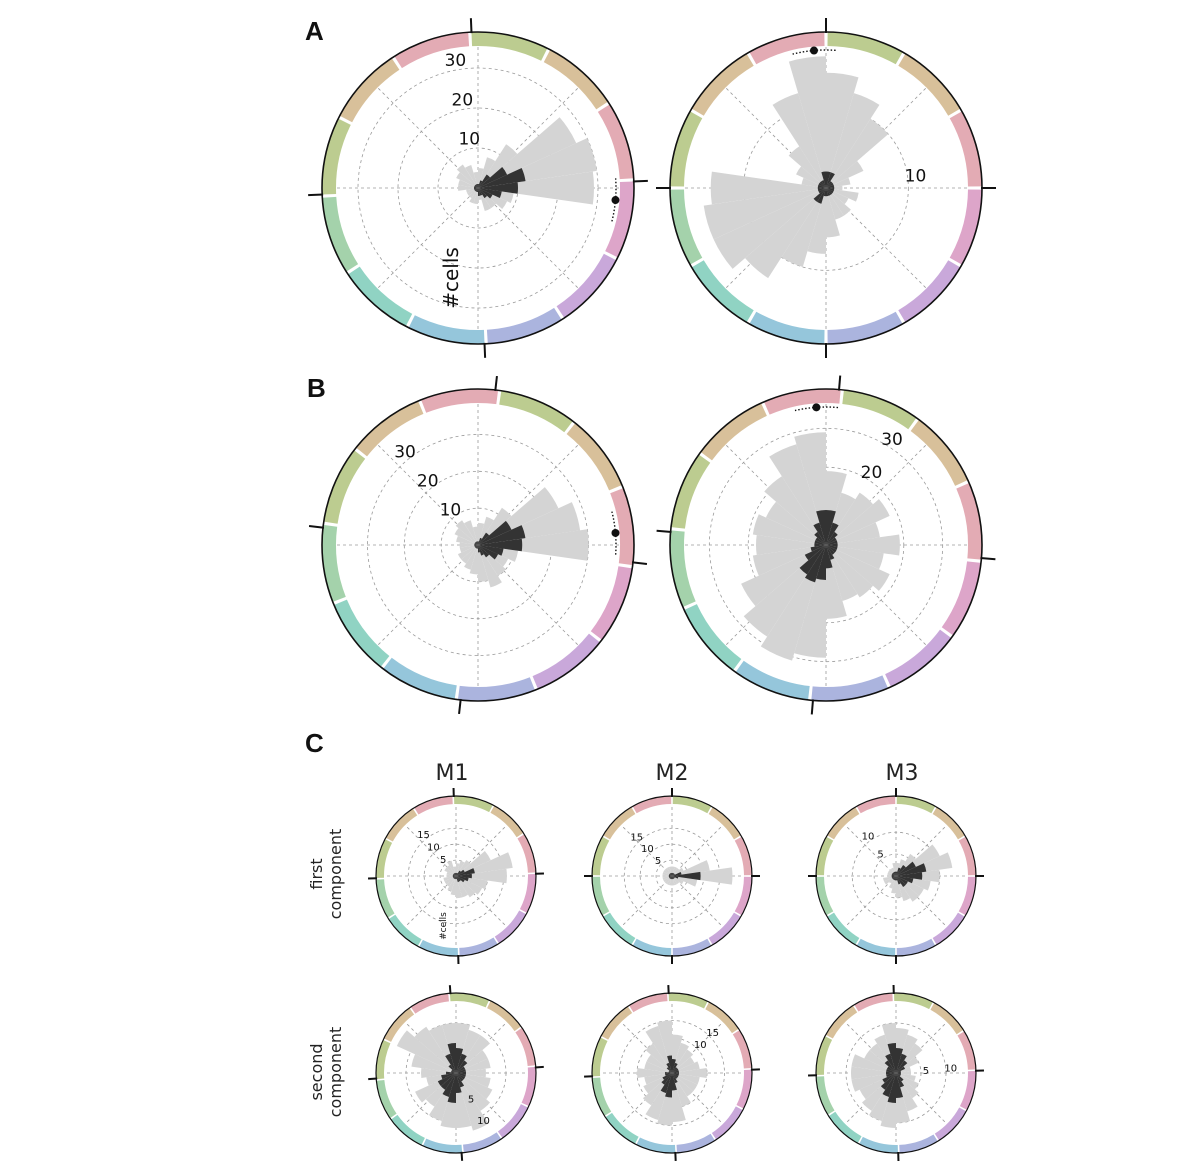  Describe the element at coordinates (451, 278) in the screenshot. I see `y-axis-label: #cells` at that location.